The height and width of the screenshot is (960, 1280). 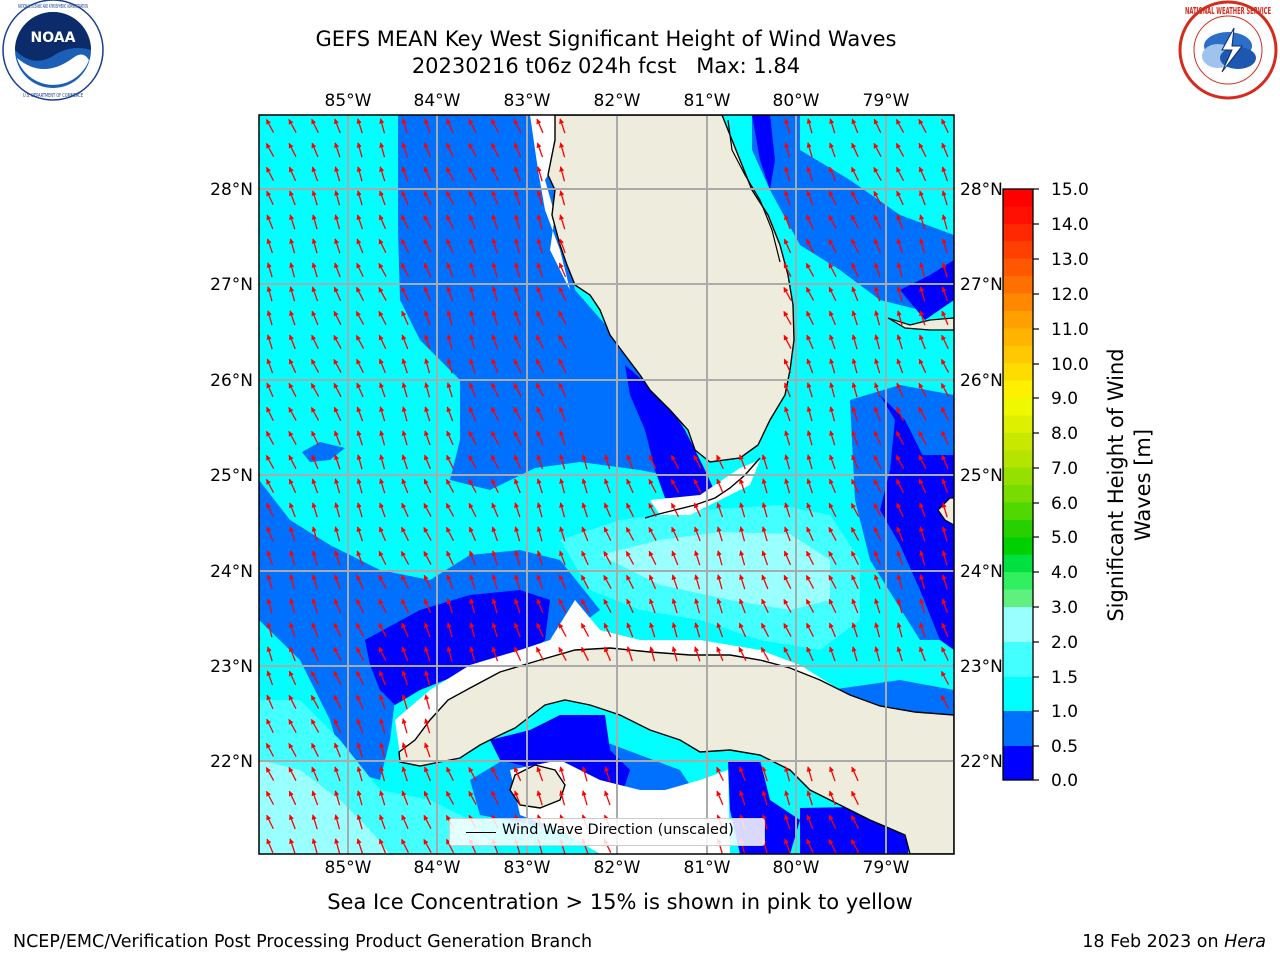 What do you see at coordinates (549, 302) in the screenshot?
I see `wave-contour-gulf-west` at bounding box center [549, 302].